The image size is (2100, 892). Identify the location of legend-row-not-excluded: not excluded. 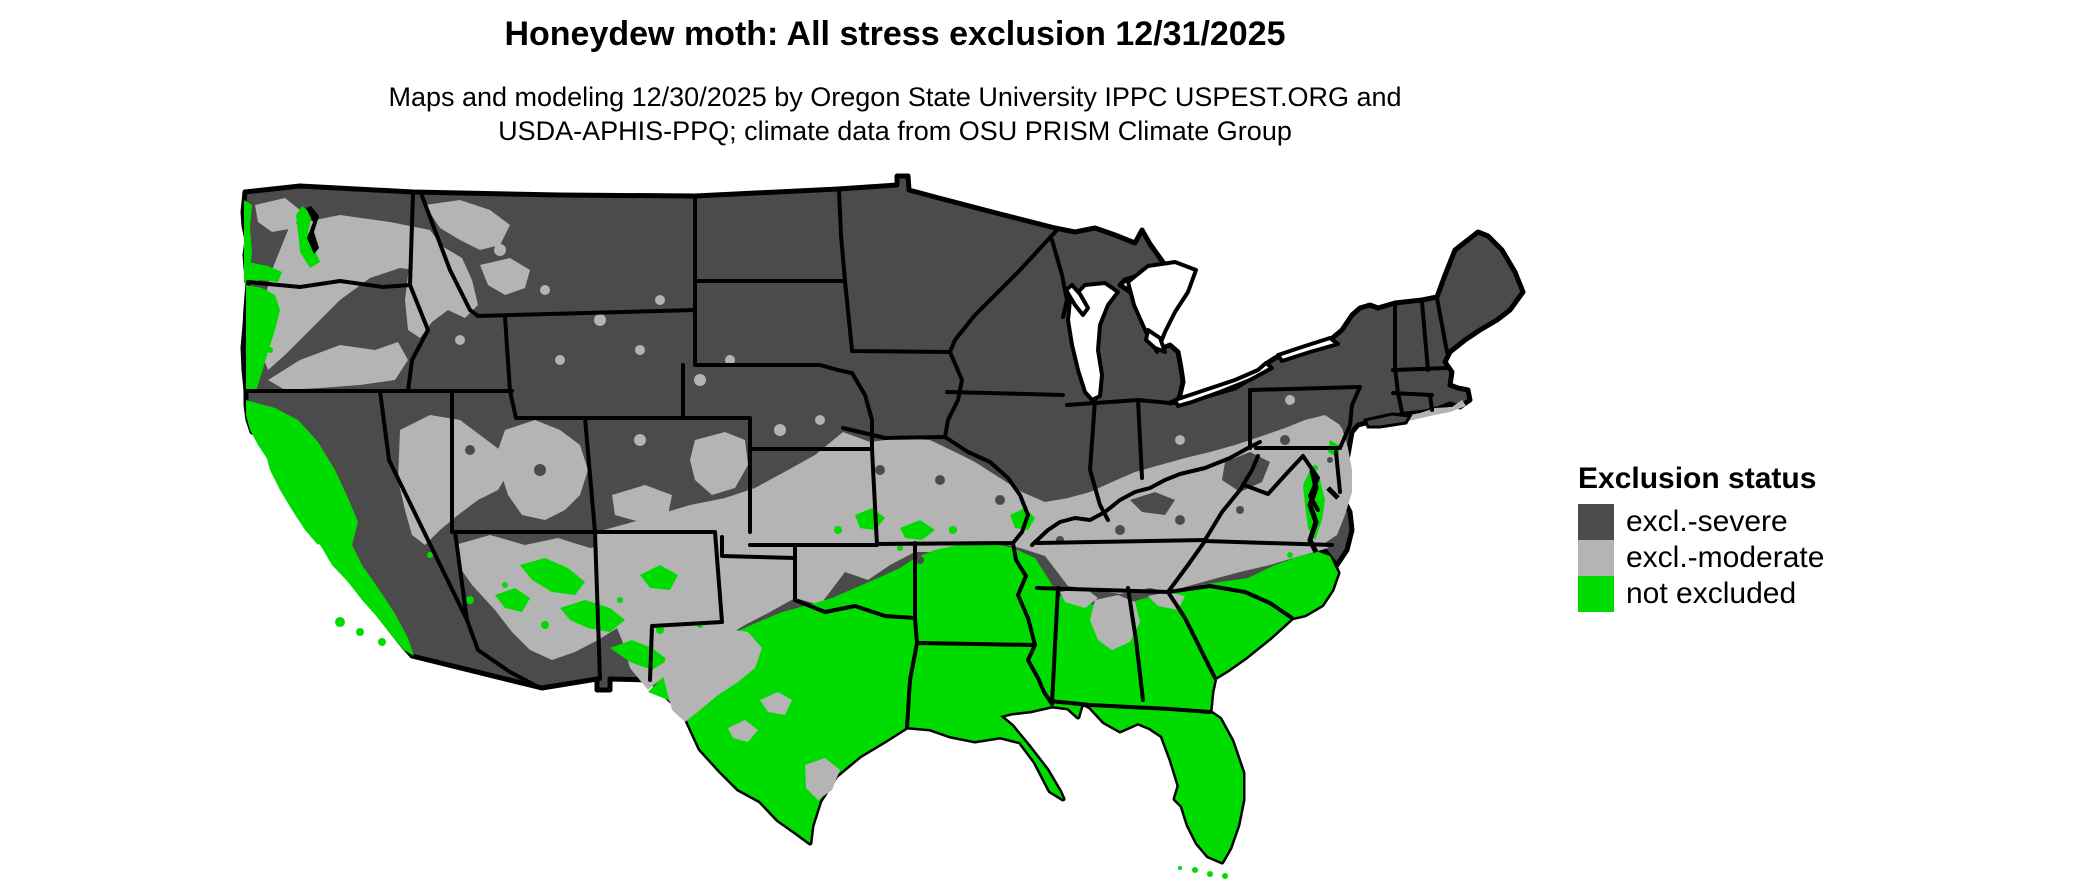
(1701, 594).